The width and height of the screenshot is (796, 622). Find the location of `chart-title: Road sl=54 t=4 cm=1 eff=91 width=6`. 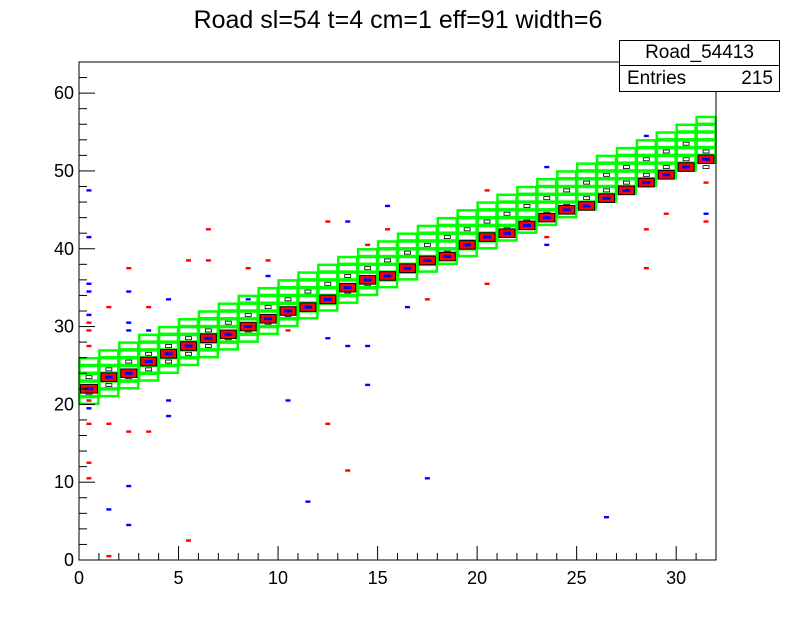

chart-title: Road sl=54 t=4 cm=1 eff=91 width=6 is located at coordinates (398, 20).